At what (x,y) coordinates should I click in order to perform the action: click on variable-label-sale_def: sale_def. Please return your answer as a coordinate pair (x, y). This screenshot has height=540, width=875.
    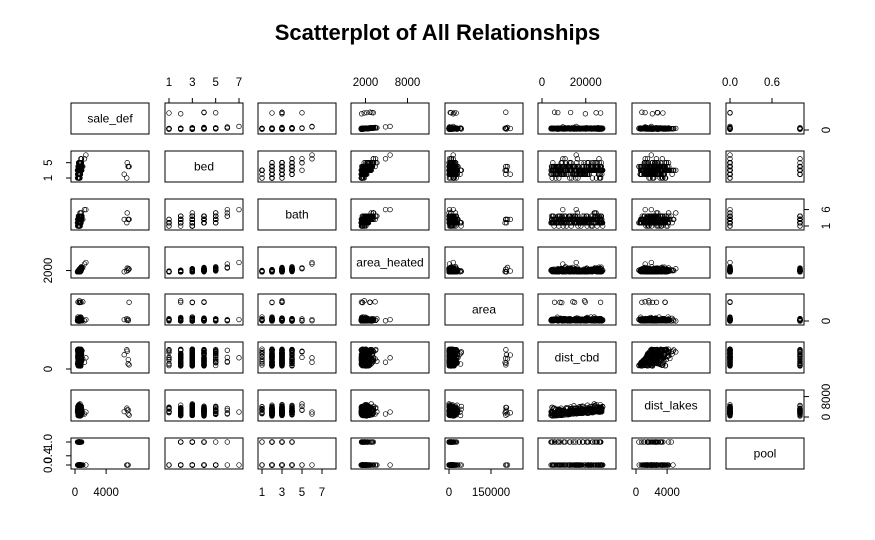
    Looking at the image, I should click on (110, 119).